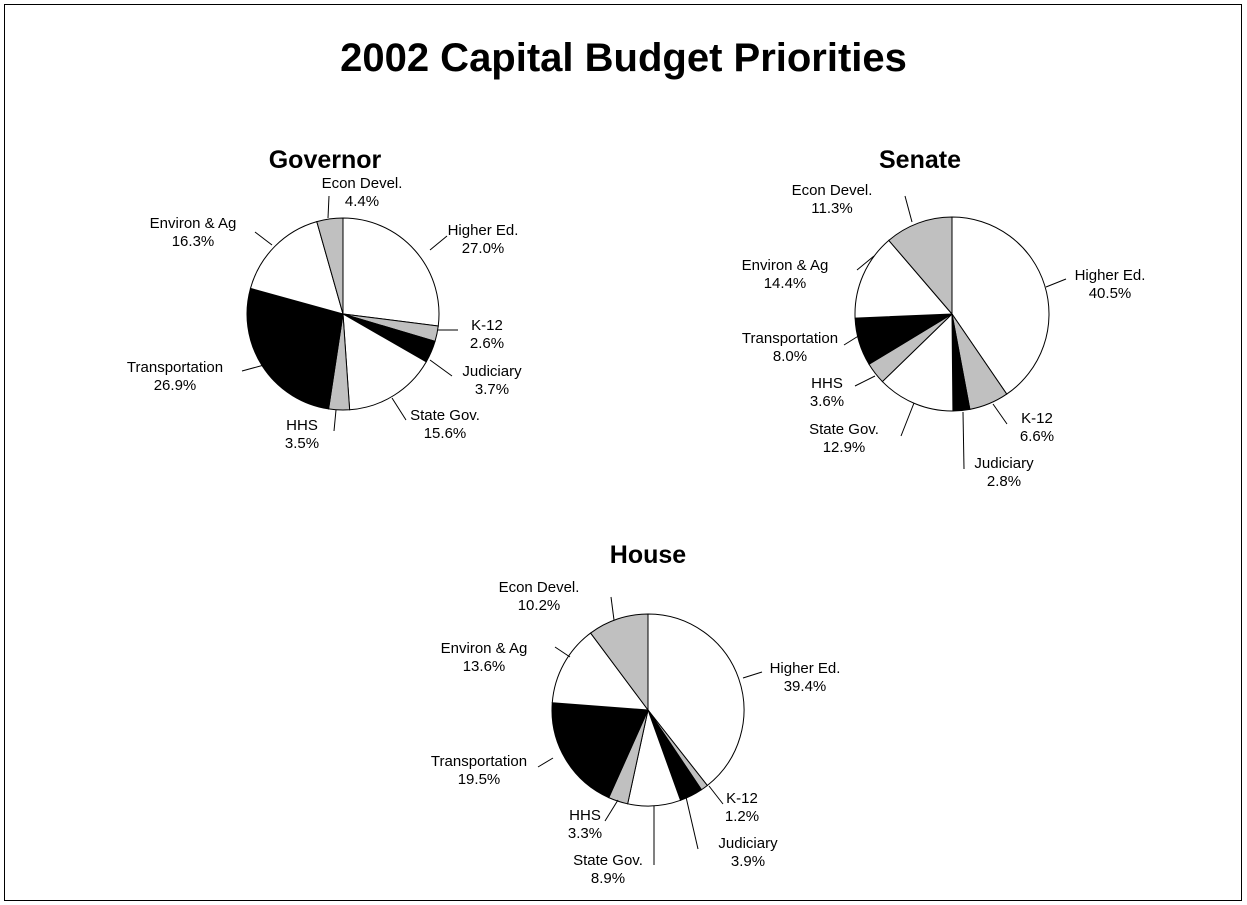 Image resolution: width=1247 pixels, height=905 pixels. I want to click on slice-value-k-12: 6.6%, so click(1037, 436).